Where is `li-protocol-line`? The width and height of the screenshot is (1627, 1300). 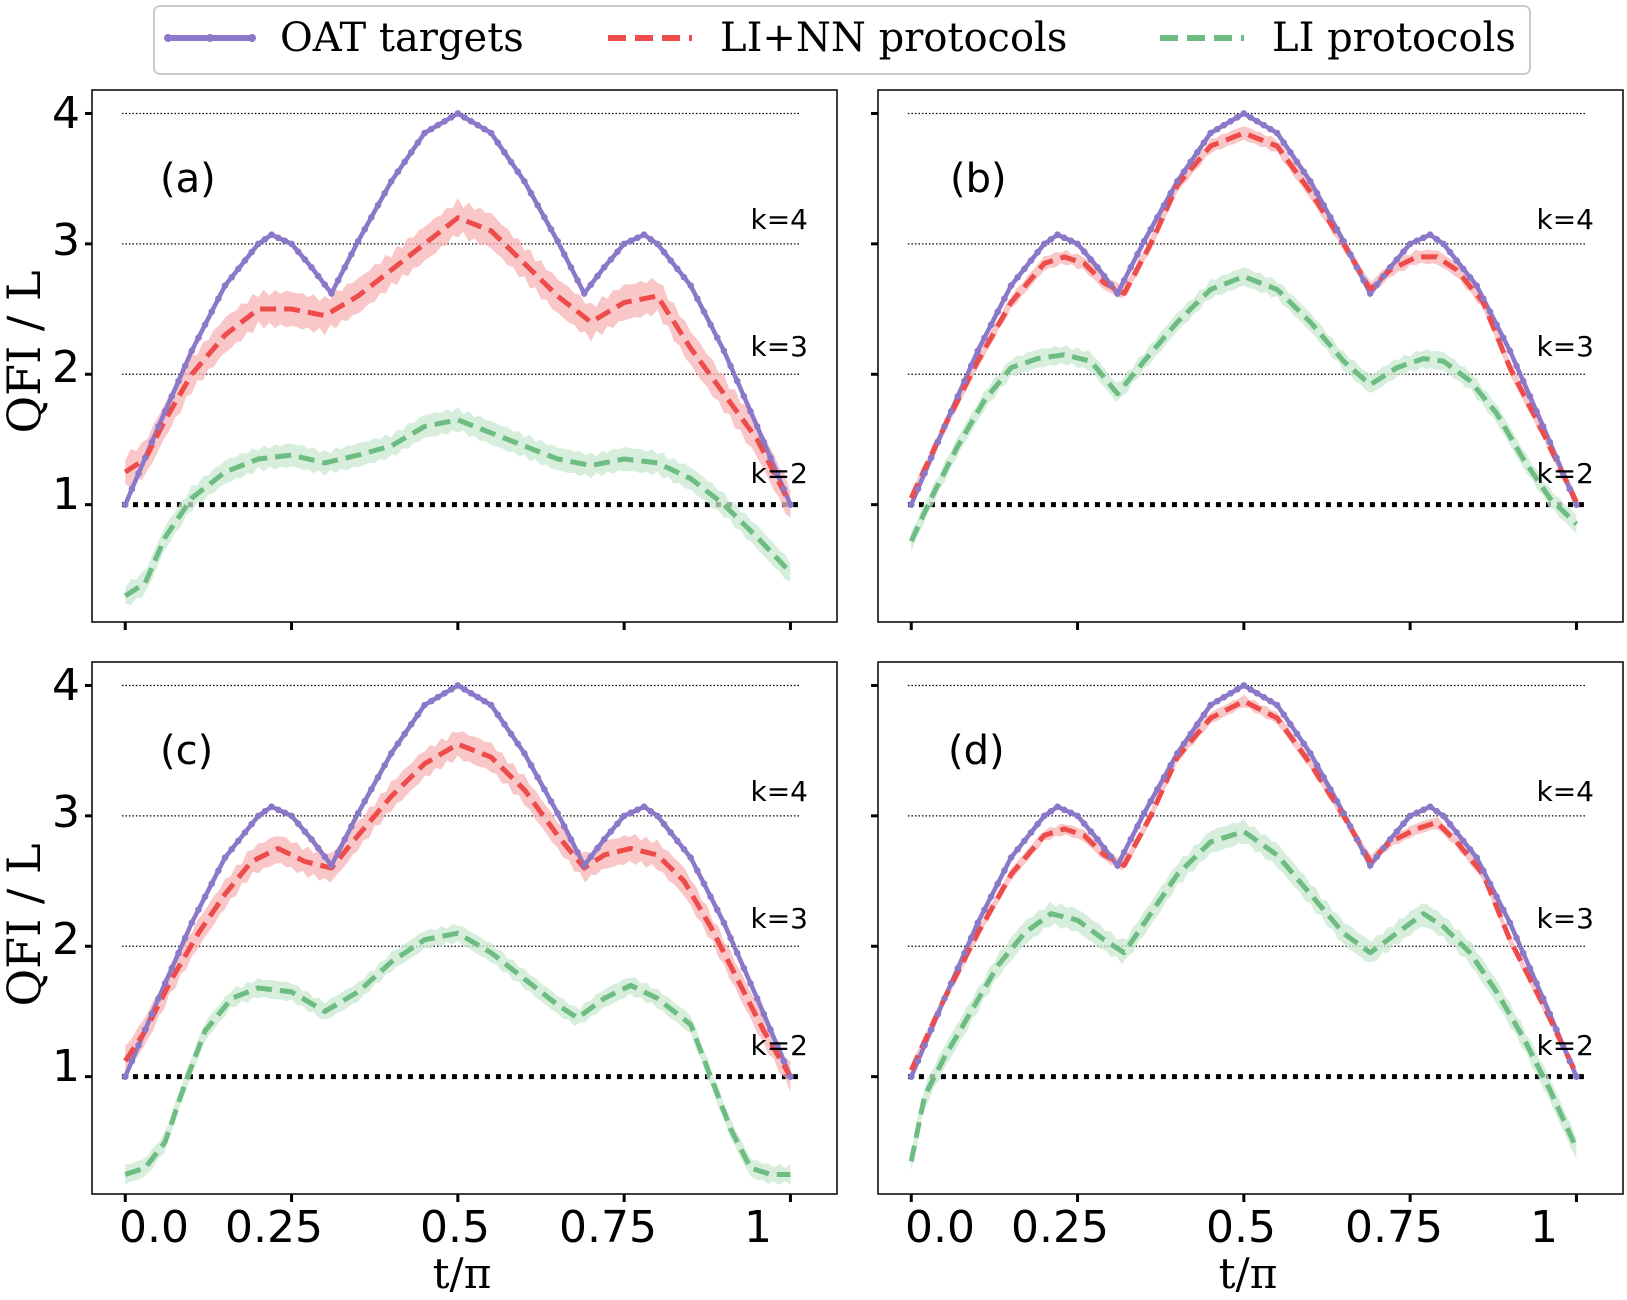 li-protocol-line is located at coordinates (458, 508).